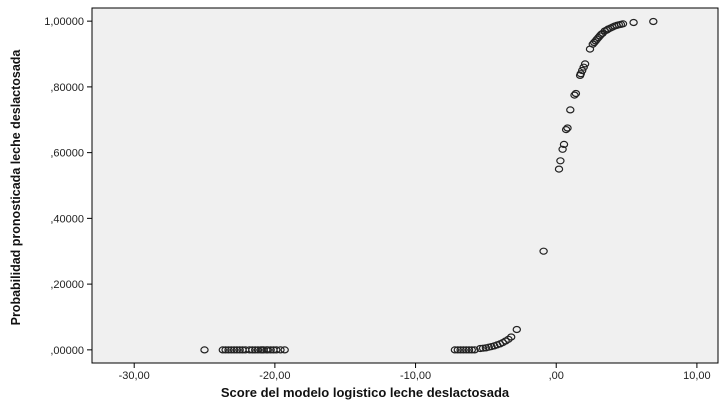 This screenshot has height=404, width=726. What do you see at coordinates (556, 376) in the screenshot?
I see `x-tick-label: ,00` at bounding box center [556, 376].